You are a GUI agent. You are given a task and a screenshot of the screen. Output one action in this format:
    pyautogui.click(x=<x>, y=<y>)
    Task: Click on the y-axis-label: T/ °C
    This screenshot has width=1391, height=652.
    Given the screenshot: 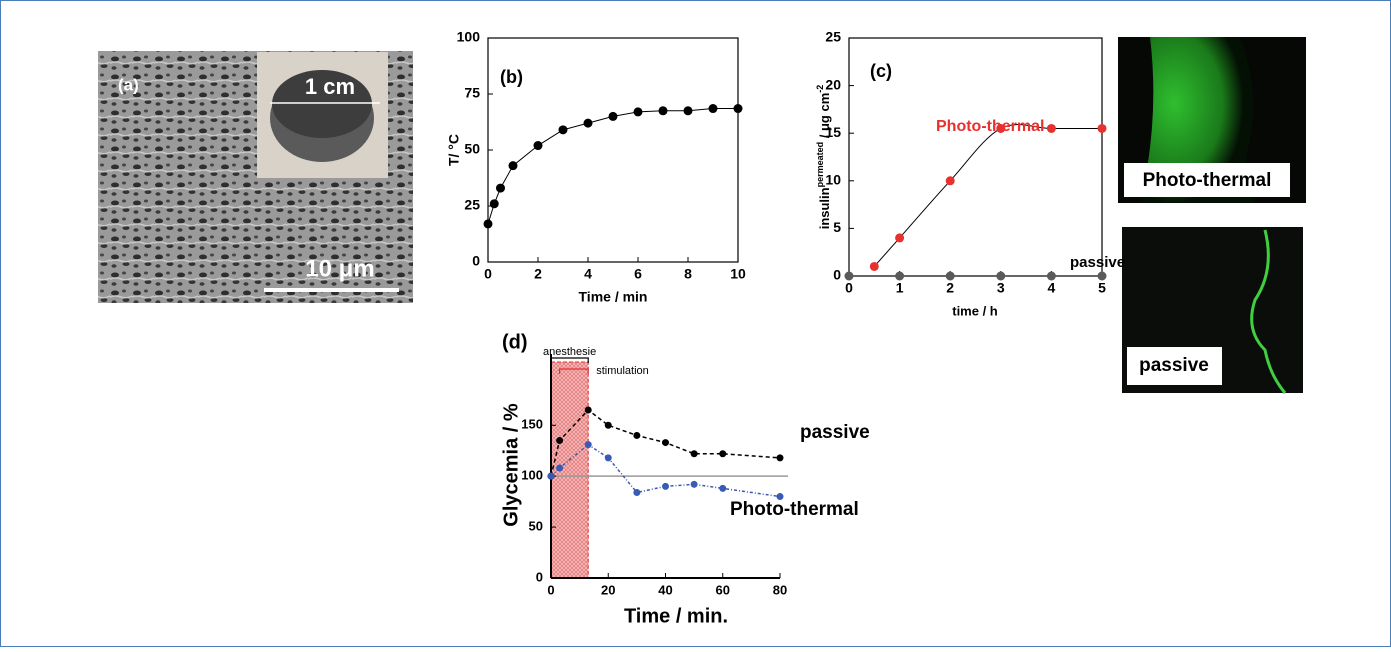 What is the action you would take?
    pyautogui.click(x=454, y=150)
    